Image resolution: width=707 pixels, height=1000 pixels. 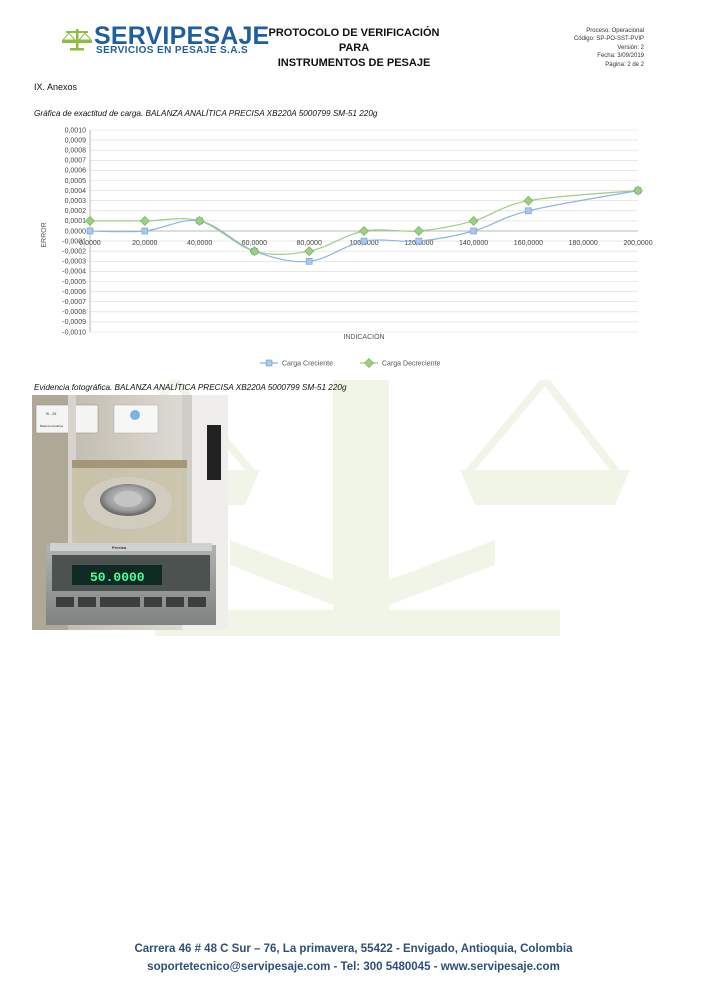 I want to click on x-tick-label: 180,0000, so click(x=583, y=243).